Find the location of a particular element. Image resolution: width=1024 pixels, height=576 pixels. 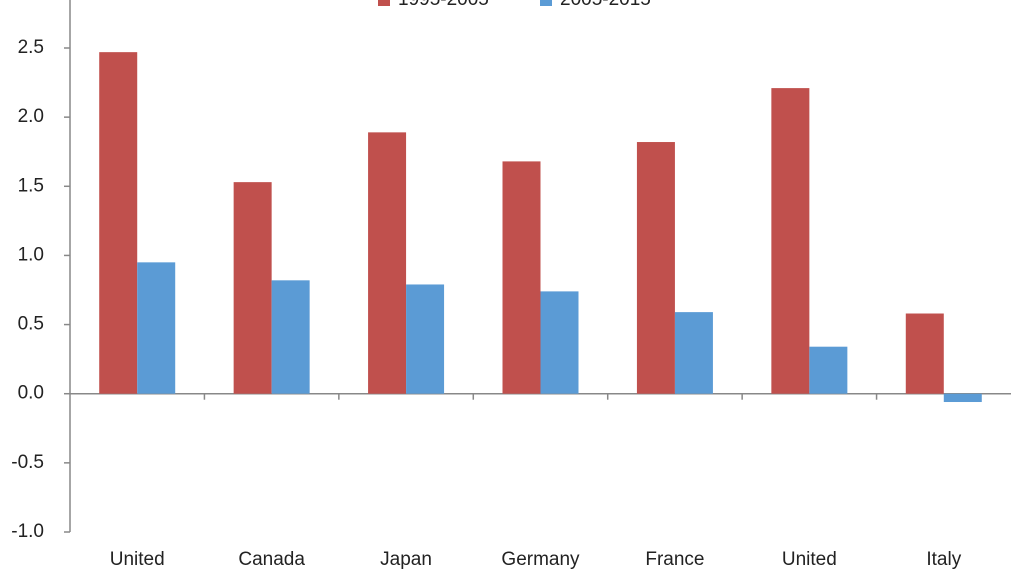

legend-label: 1995-2005 is located at coordinates (443, 5).